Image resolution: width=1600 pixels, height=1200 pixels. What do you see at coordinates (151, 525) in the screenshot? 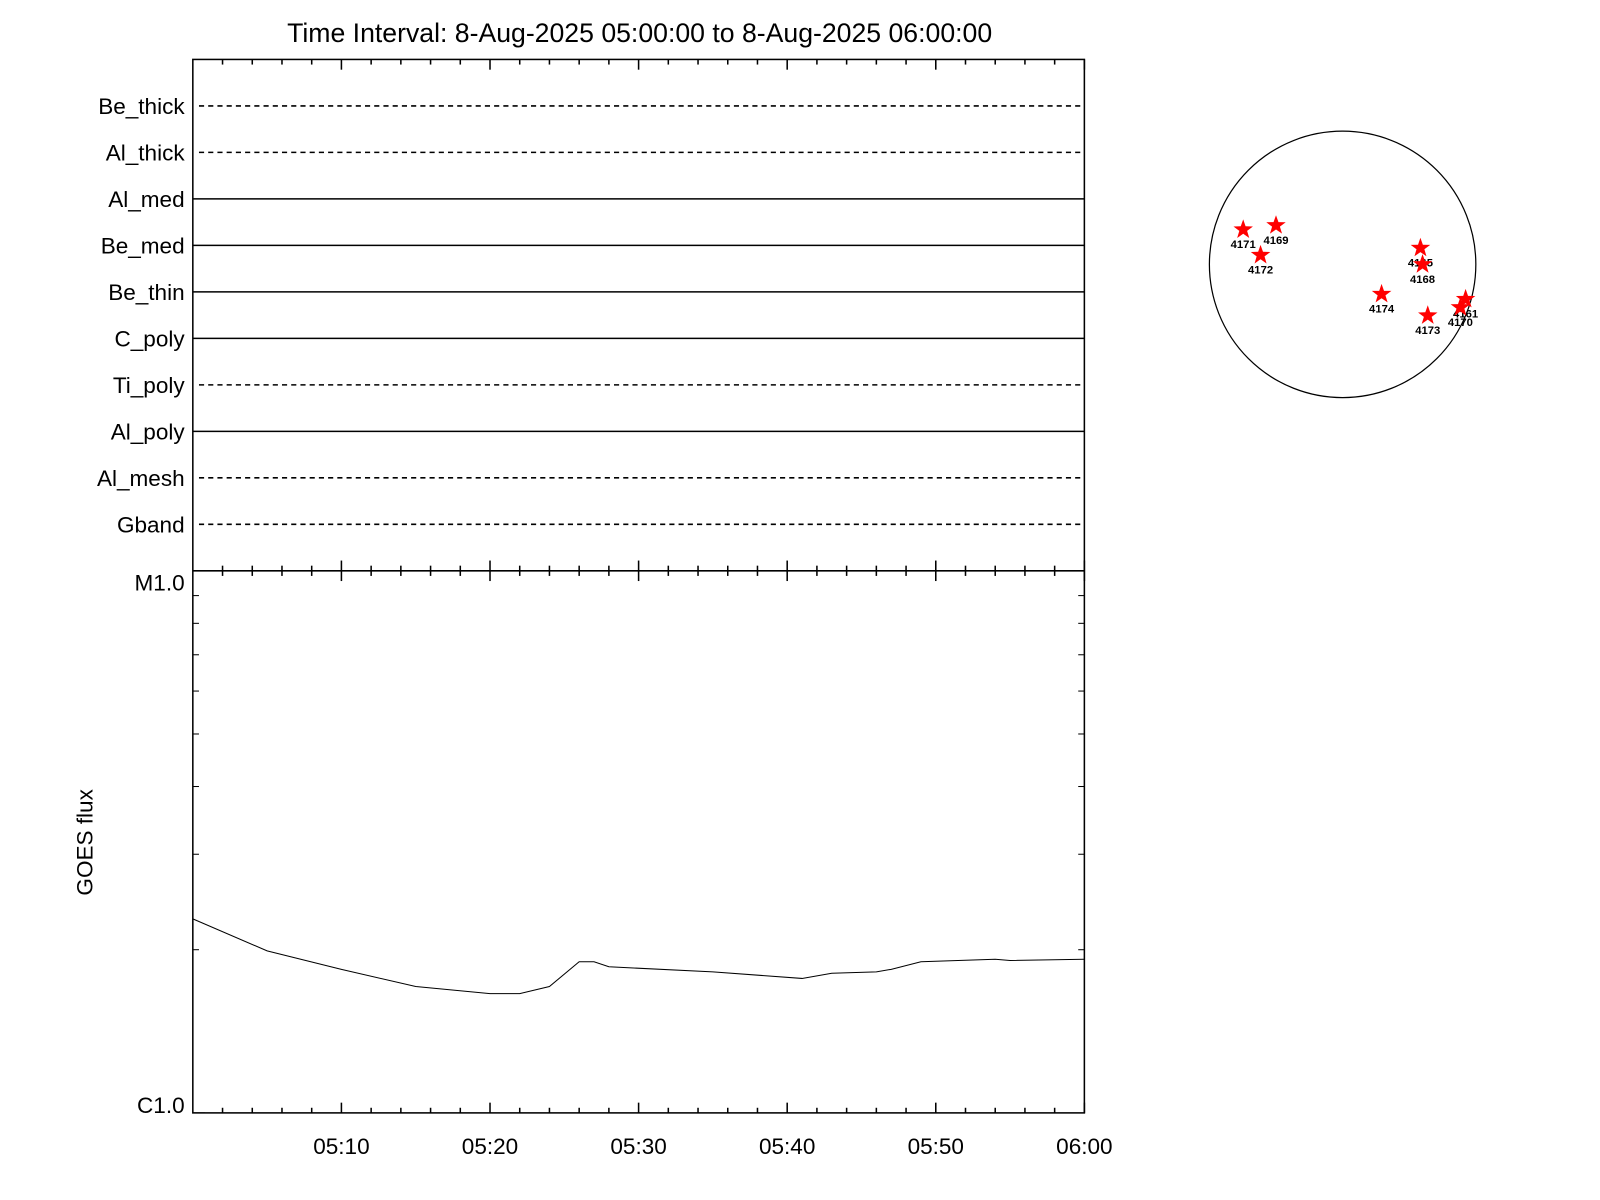
I see `filter-label: Gband` at bounding box center [151, 525].